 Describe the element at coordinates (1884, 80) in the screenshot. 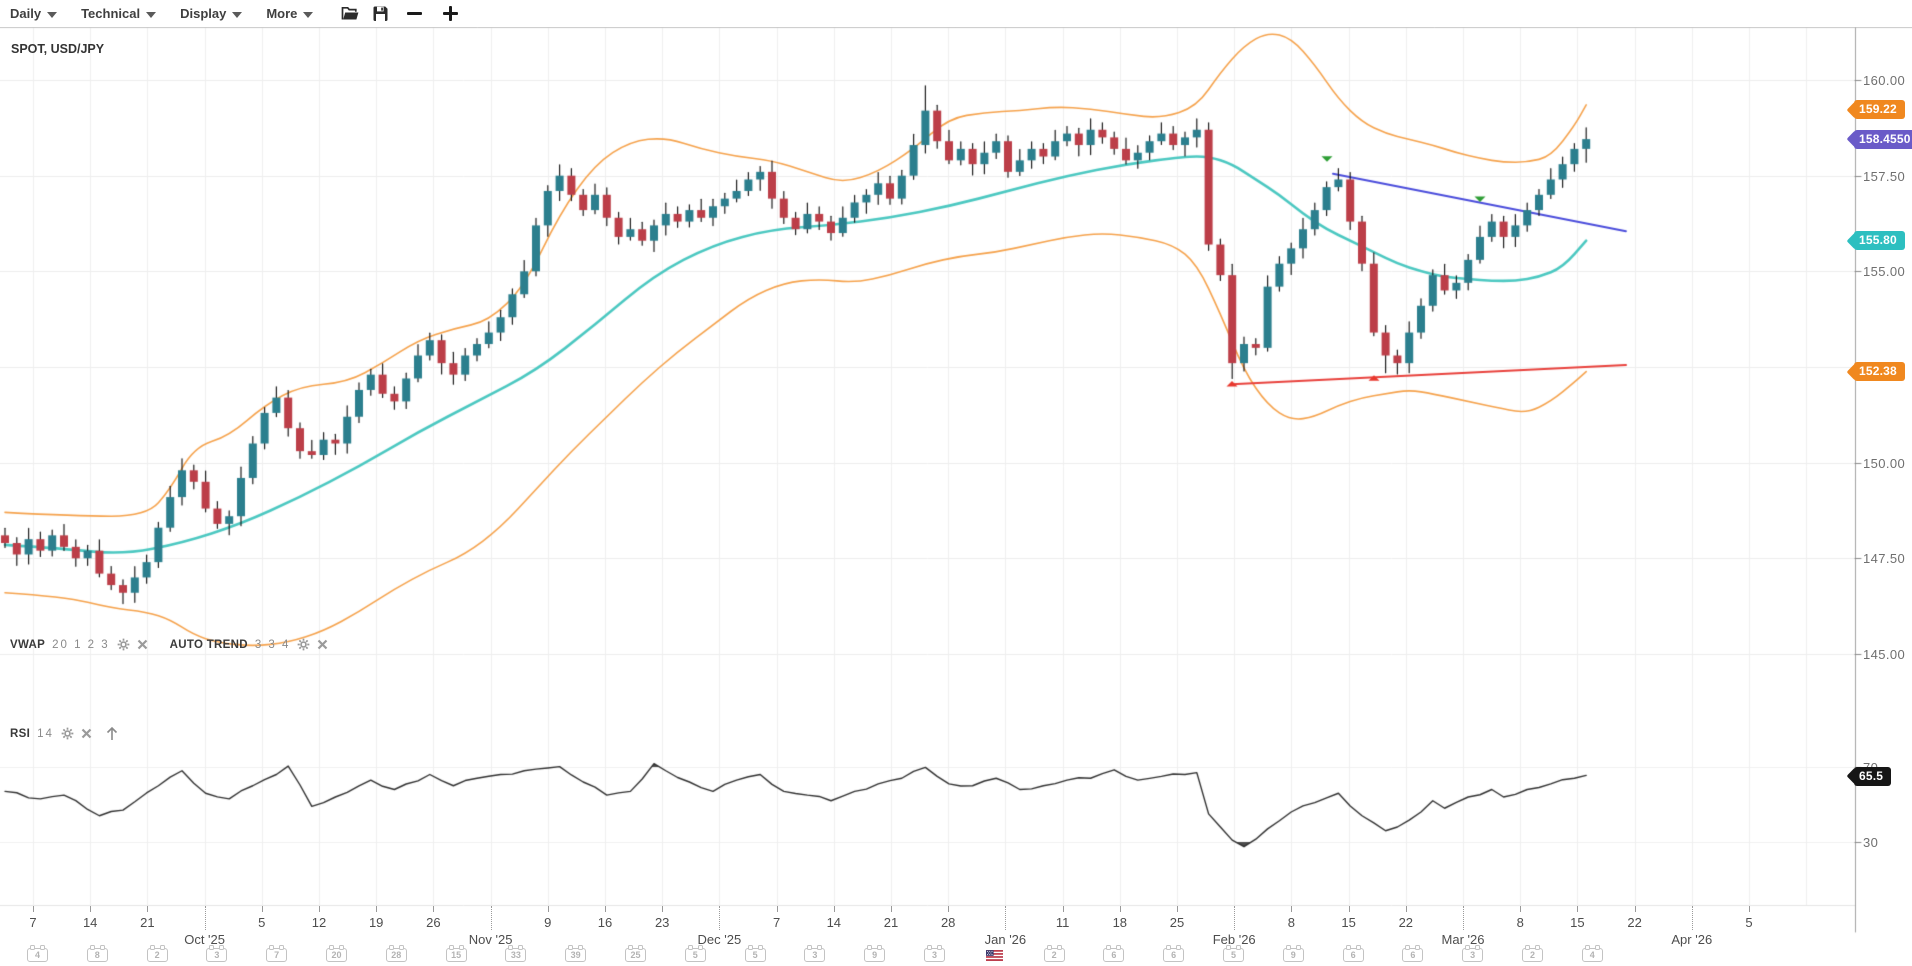

I see `price-axis-tick: 160.00` at that location.